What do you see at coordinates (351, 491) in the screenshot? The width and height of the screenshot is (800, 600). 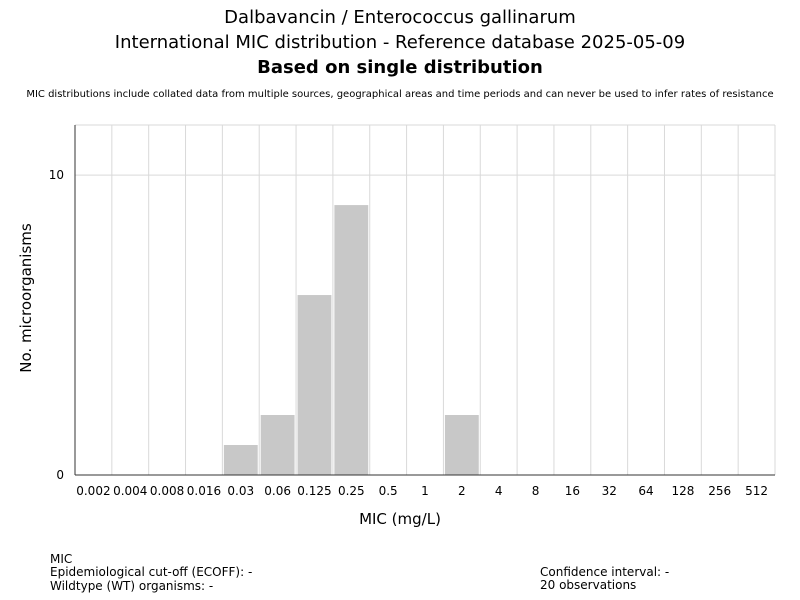 I see `x-tick-label: 0.25` at bounding box center [351, 491].